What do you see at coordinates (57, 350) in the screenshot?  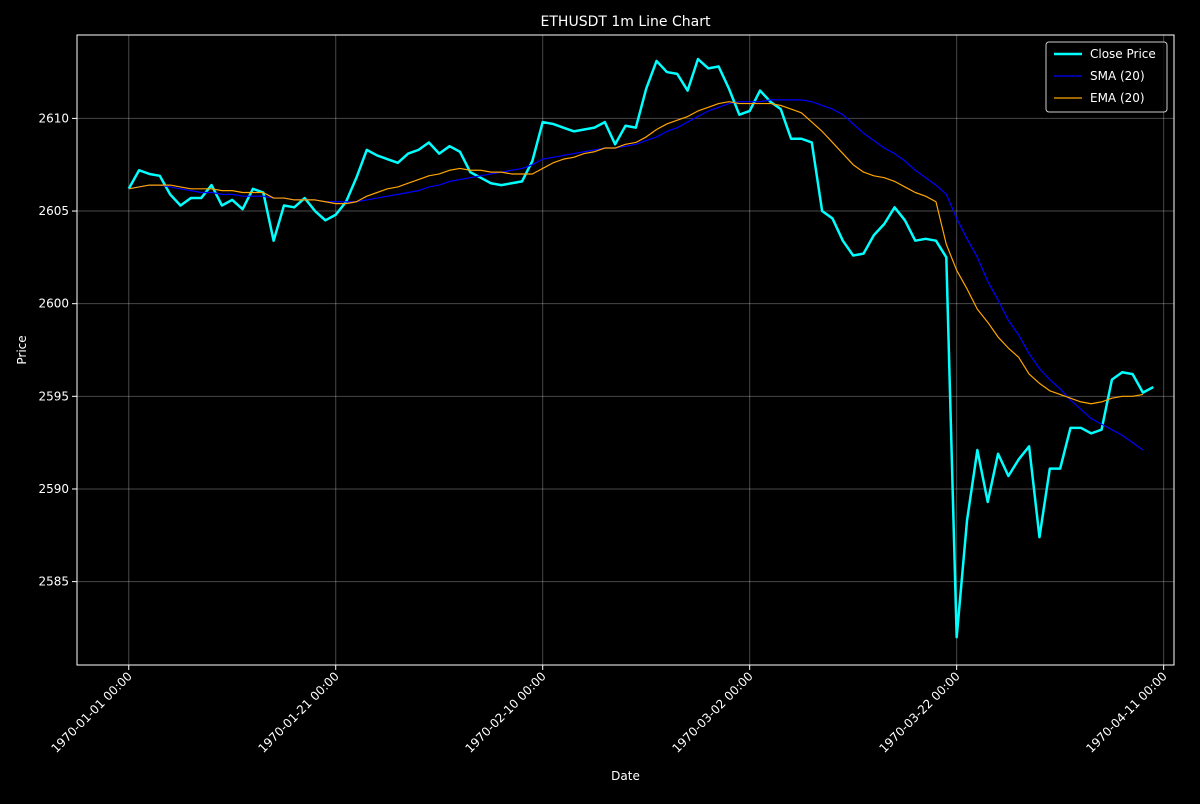 I see `y-axis: 2585 2590 2595 2600 2605 2610` at bounding box center [57, 350].